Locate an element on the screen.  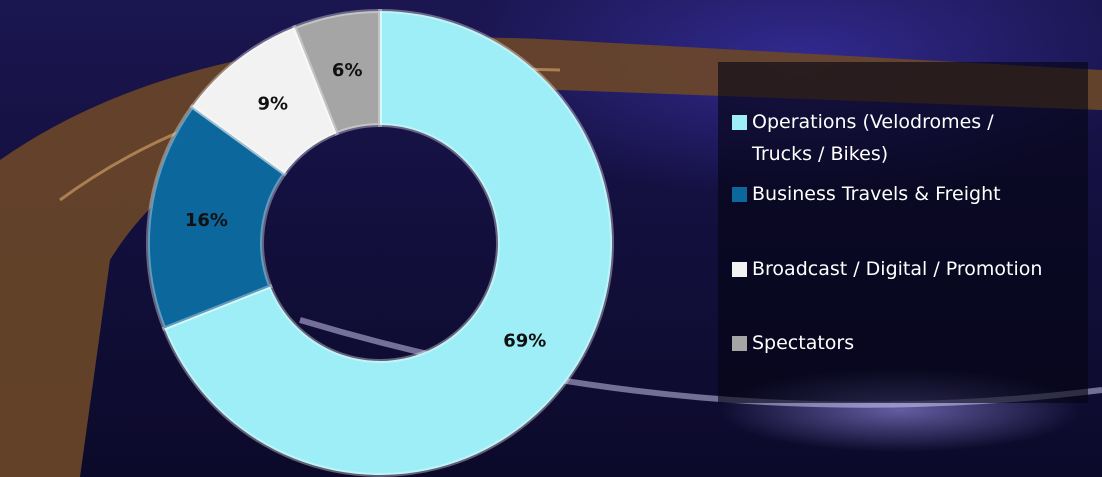
legend-entry: Broadcast / Digital / Promotion is located at coordinates (892, 269).